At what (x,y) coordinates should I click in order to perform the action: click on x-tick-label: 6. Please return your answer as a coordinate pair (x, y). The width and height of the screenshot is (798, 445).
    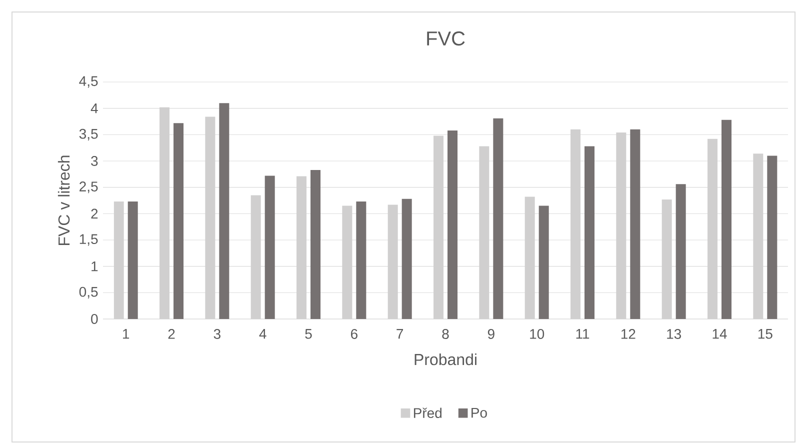
    Looking at the image, I should click on (354, 334).